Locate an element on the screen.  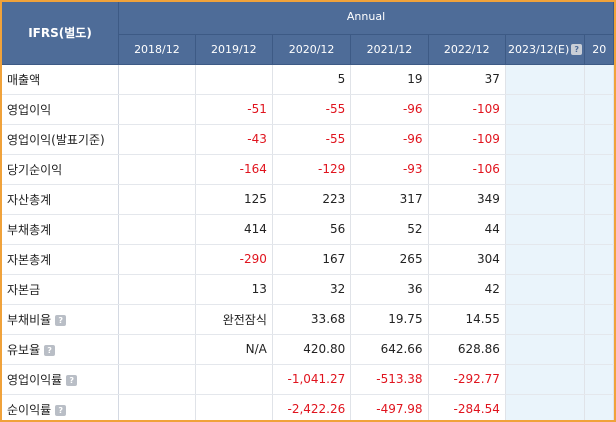
row-label-cell: 영업이익 is located at coordinates (61, 109).